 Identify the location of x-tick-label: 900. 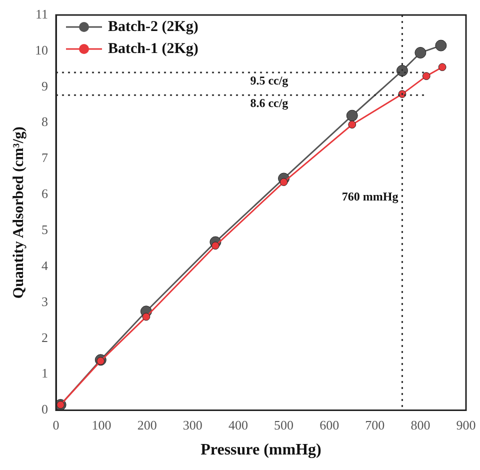
(466, 424).